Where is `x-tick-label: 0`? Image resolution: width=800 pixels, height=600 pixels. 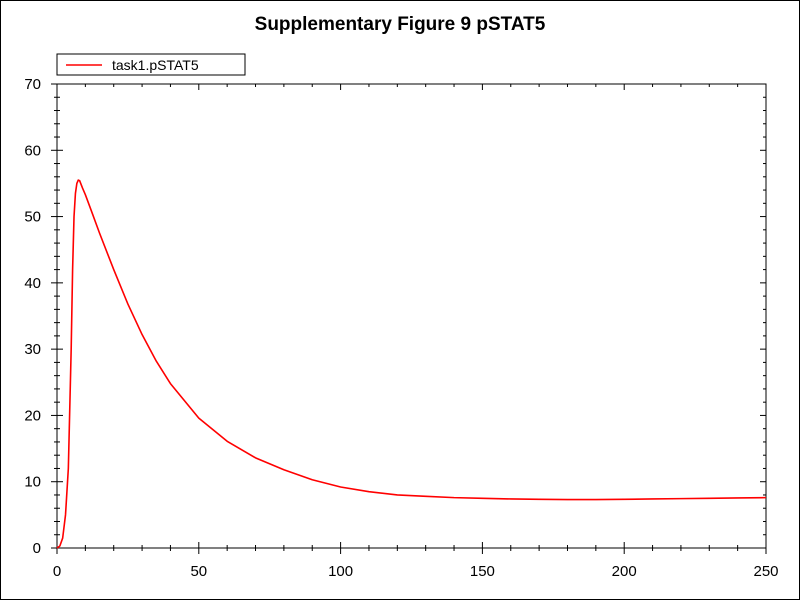 x-tick-label: 0 is located at coordinates (57, 571).